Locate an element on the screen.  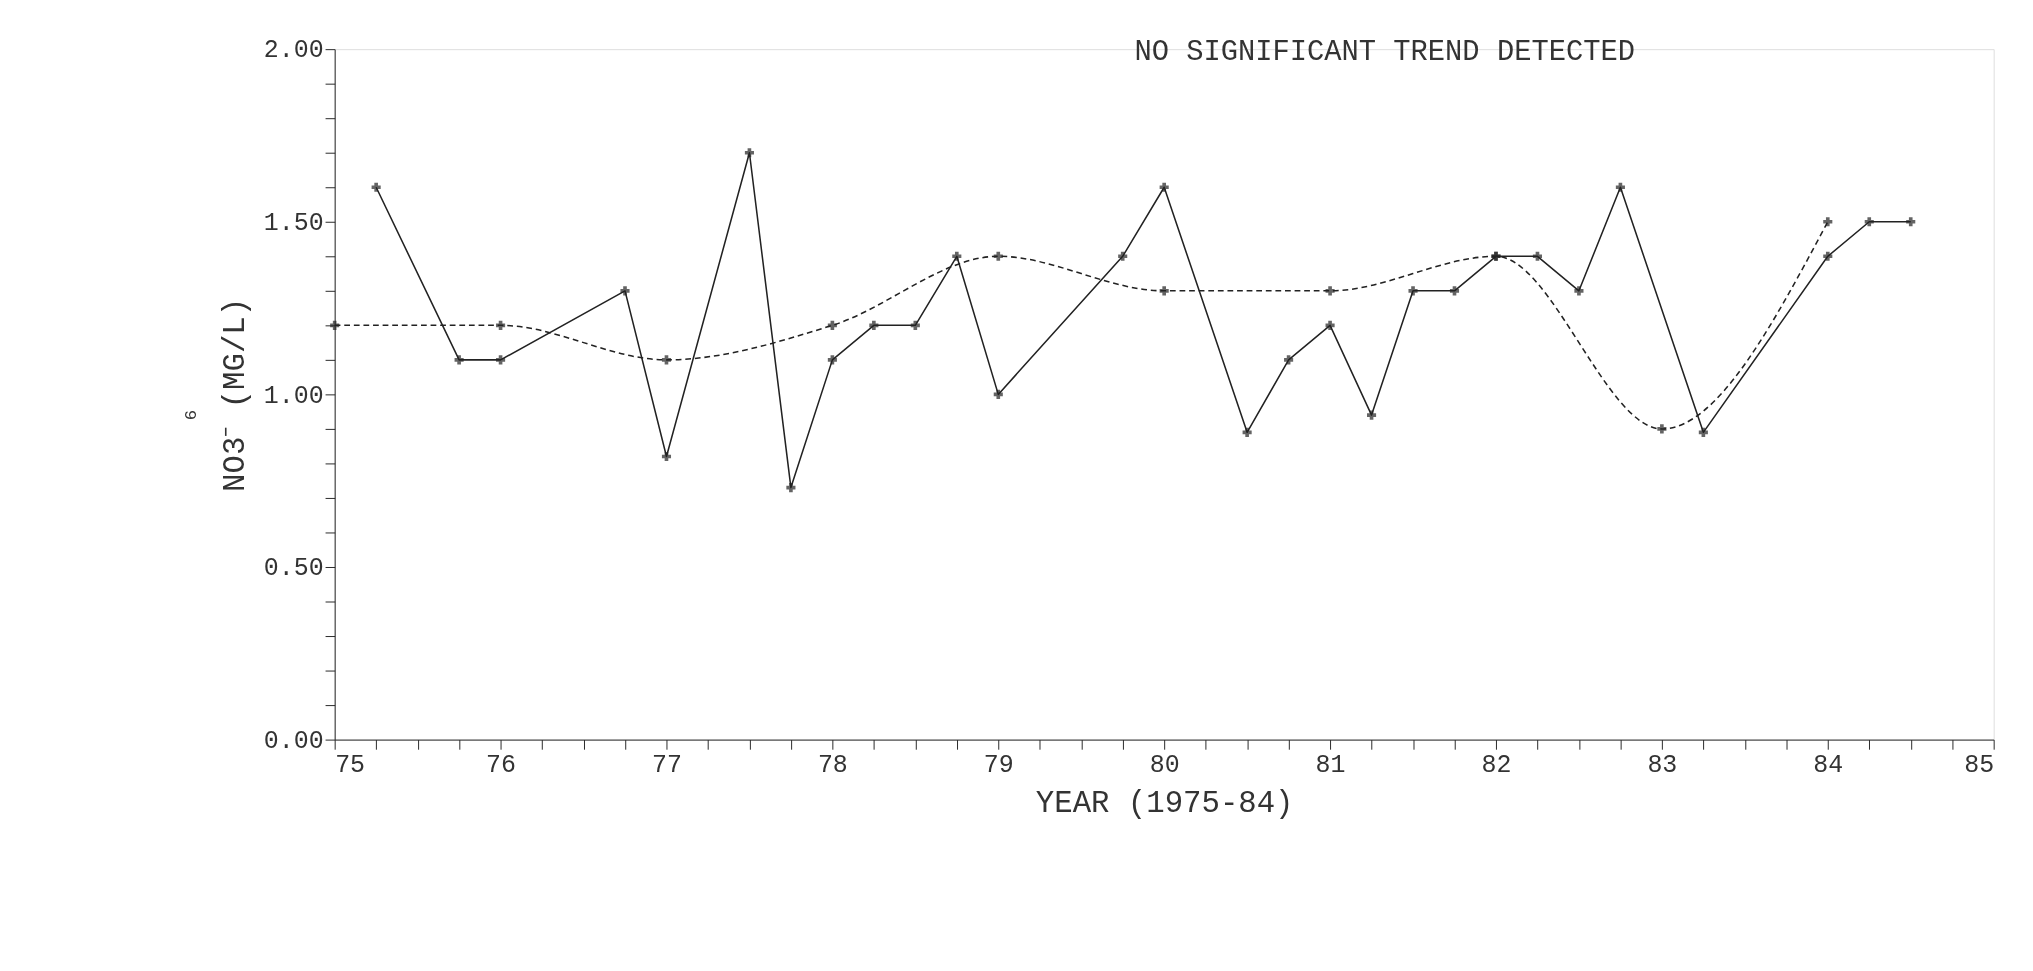
y-tick-label: 1.00 is located at coordinates (293, 395).